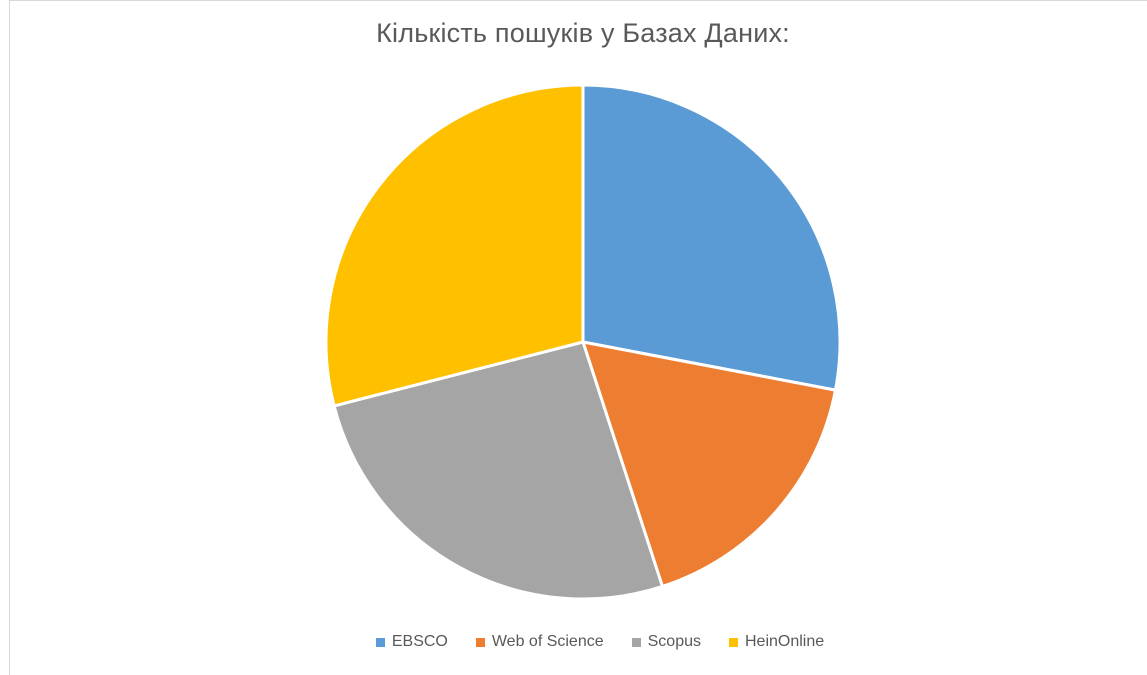 This screenshot has width=1147, height=675. Describe the element at coordinates (674, 641) in the screenshot. I see `legend-label-scopus: Scopus` at that location.